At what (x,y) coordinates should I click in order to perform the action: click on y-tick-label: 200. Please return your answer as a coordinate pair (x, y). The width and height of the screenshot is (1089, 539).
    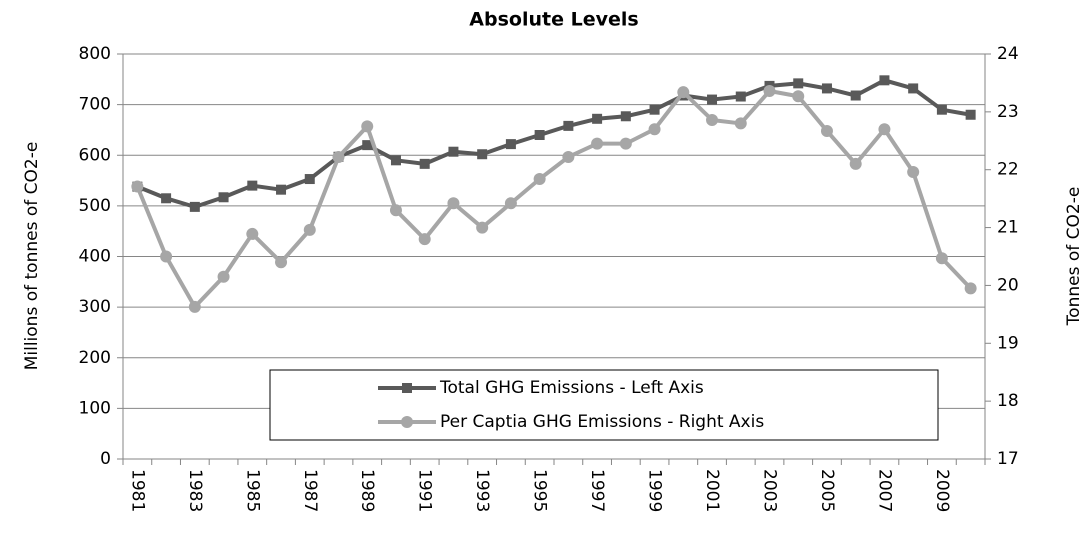
    Looking at the image, I should click on (95, 358).